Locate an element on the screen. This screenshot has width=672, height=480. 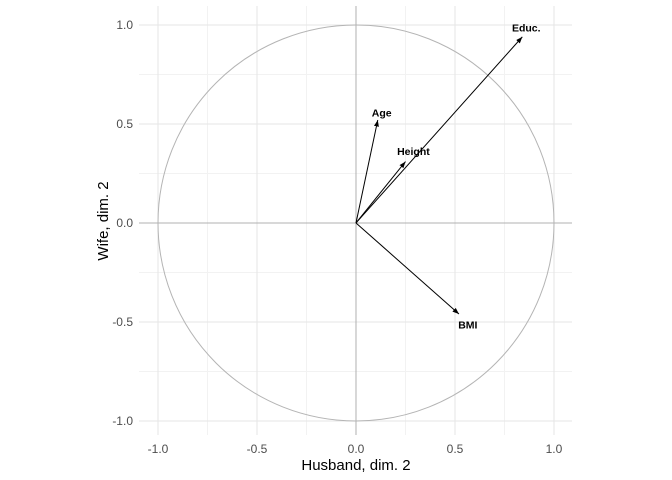
x-tick-label: 1.0 is located at coordinates (554, 449).